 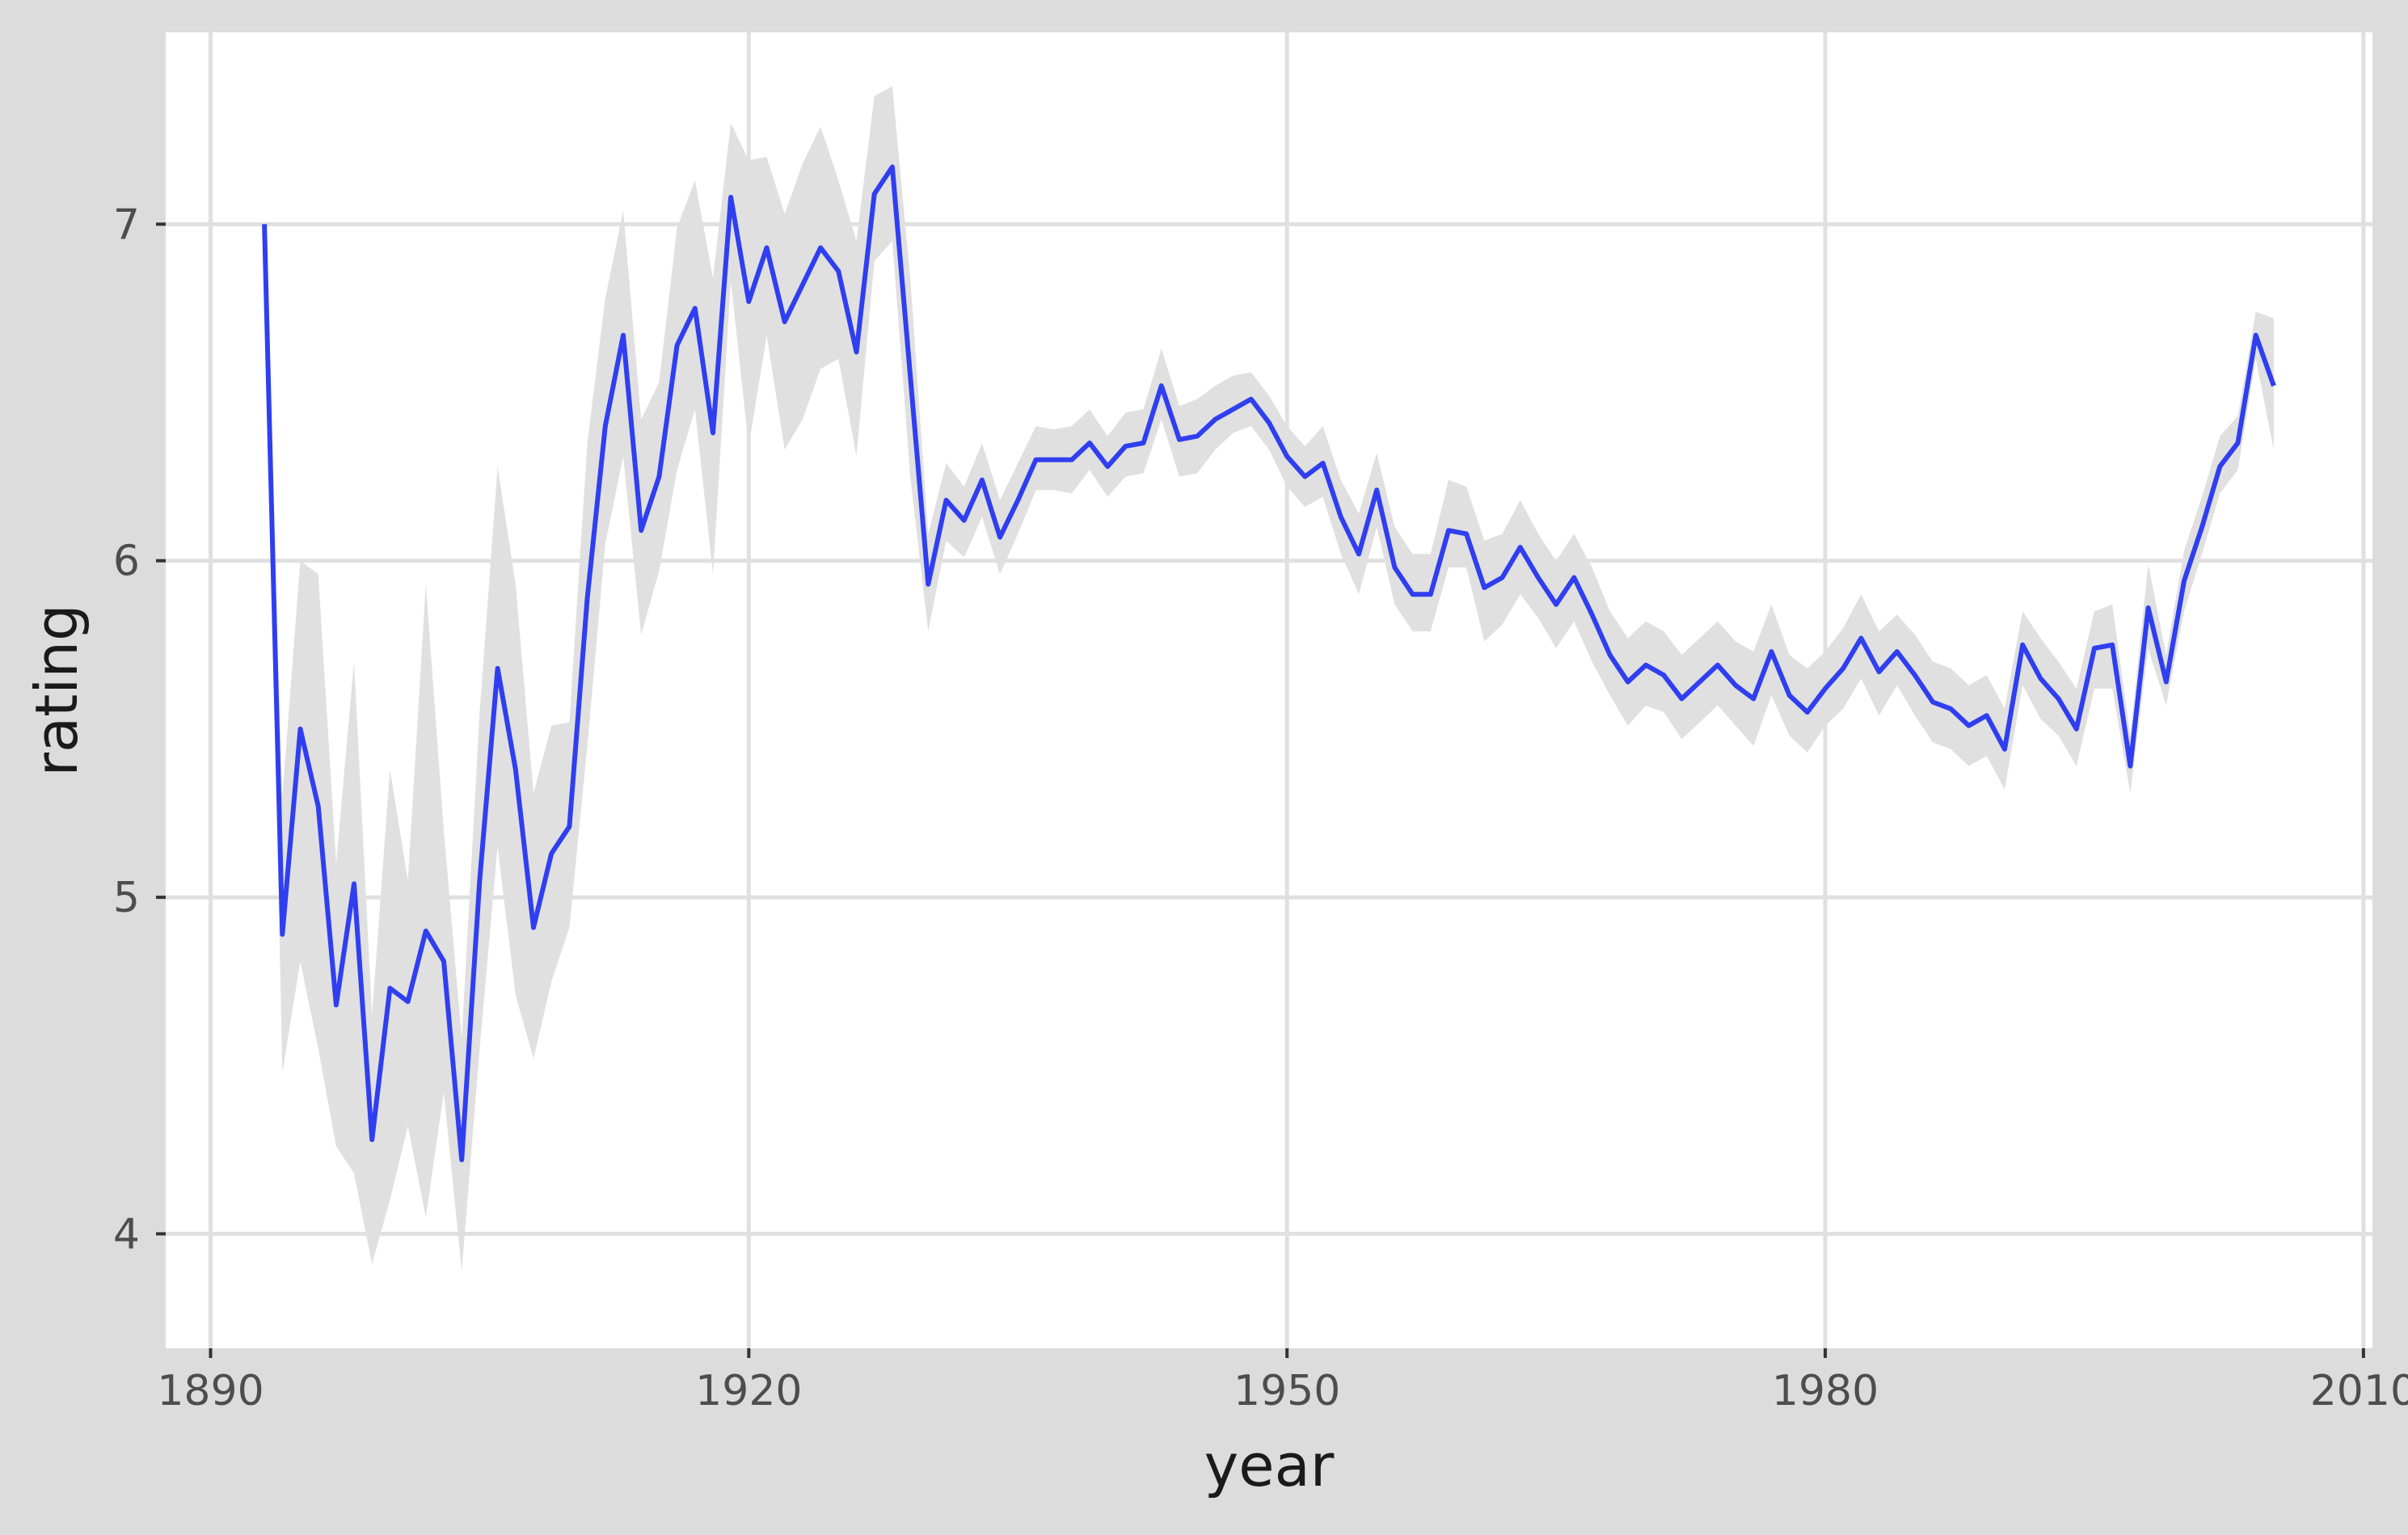 I want to click on y-tick-label: 5, so click(x=127, y=898).